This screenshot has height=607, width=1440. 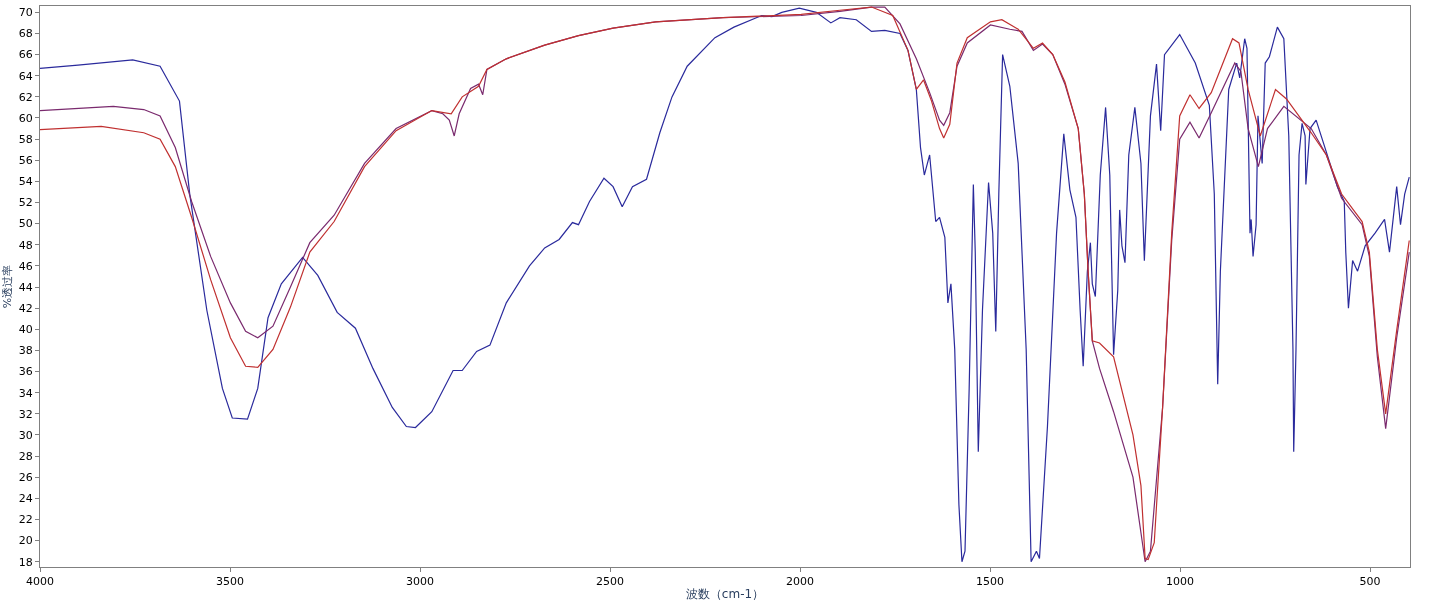 What do you see at coordinates (25, 541) in the screenshot?
I see `y-tick-label: 20` at bounding box center [25, 541].